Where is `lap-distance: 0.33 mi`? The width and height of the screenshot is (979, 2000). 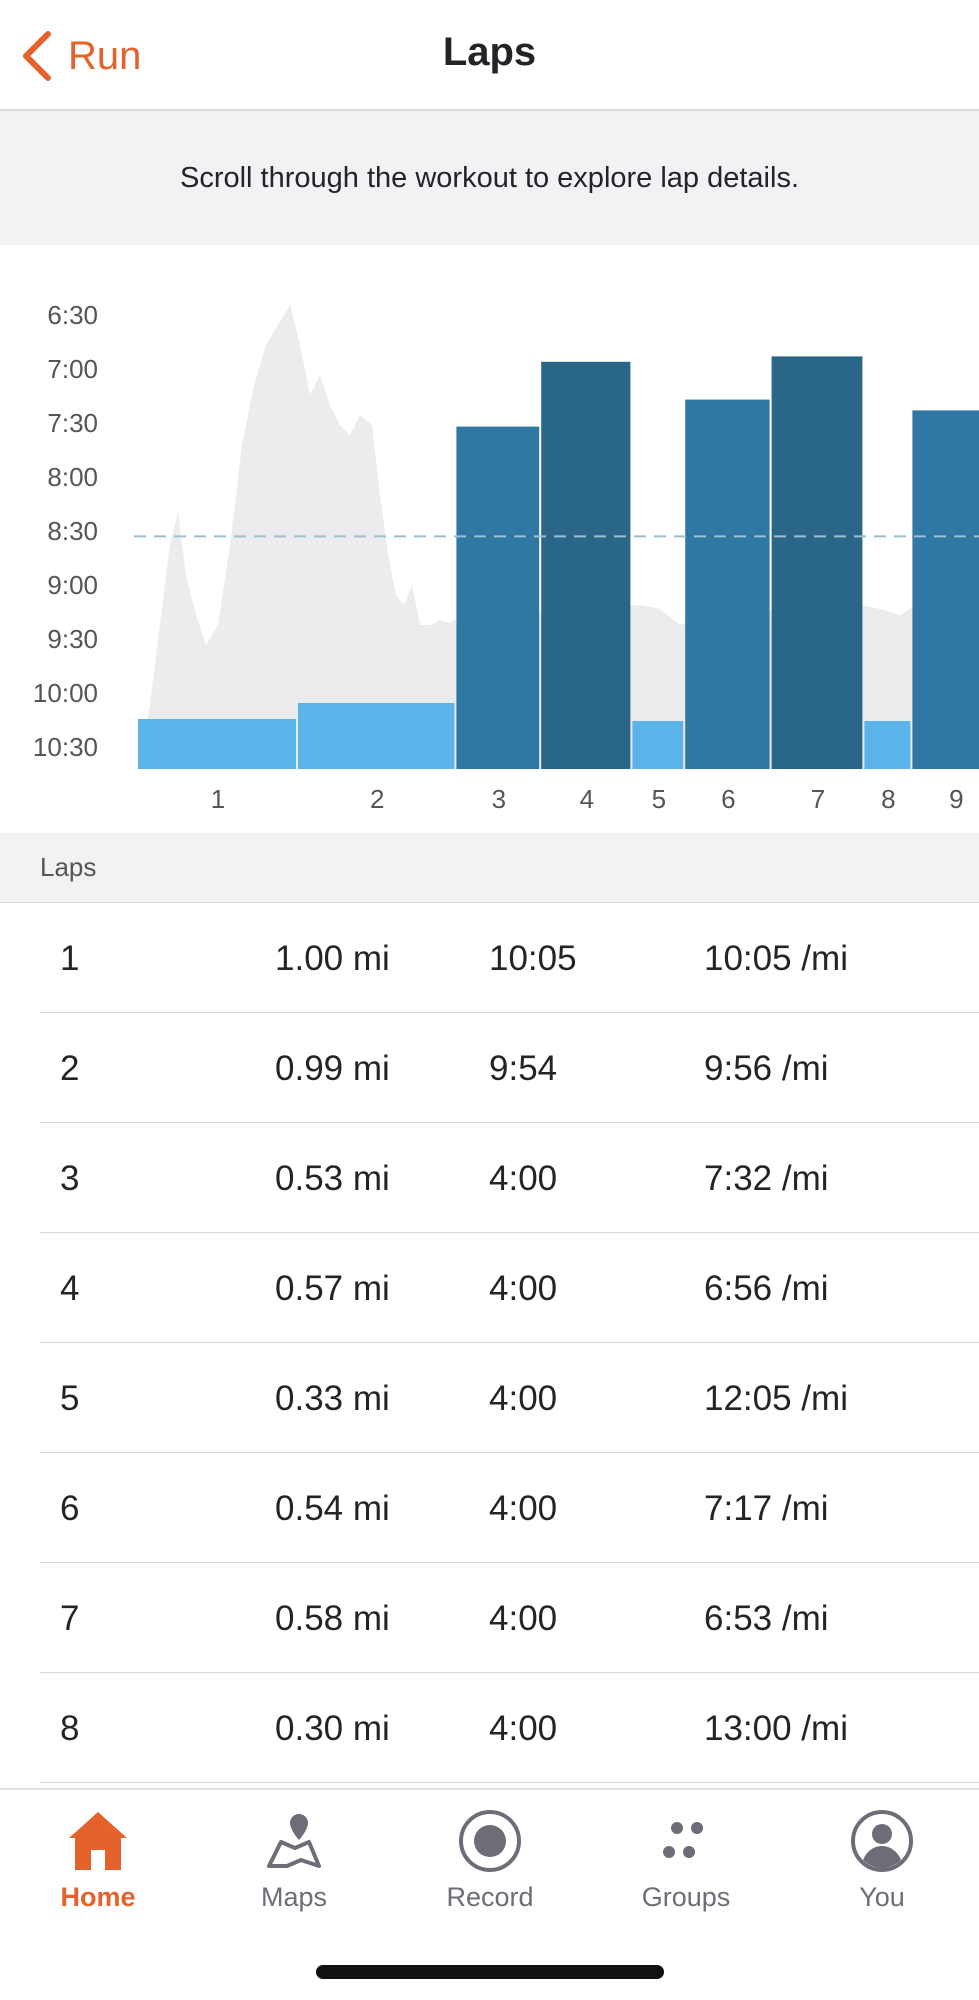
lap-distance: 0.33 mi is located at coordinates (332, 1398).